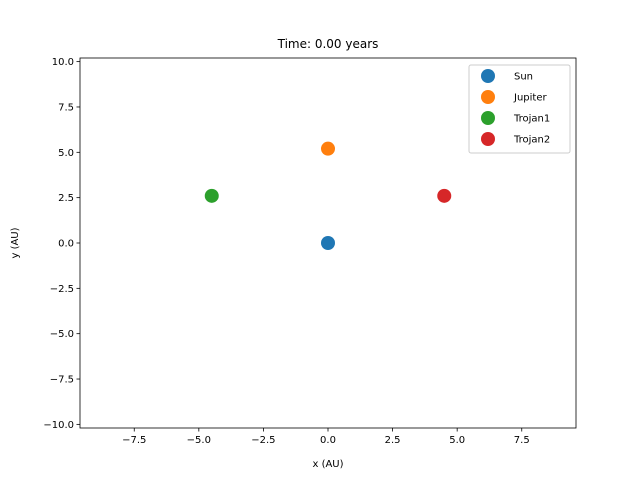 The image size is (640, 480). What do you see at coordinates (531, 140) in the screenshot?
I see `legend-label-trojan2: Trojan2` at bounding box center [531, 140].